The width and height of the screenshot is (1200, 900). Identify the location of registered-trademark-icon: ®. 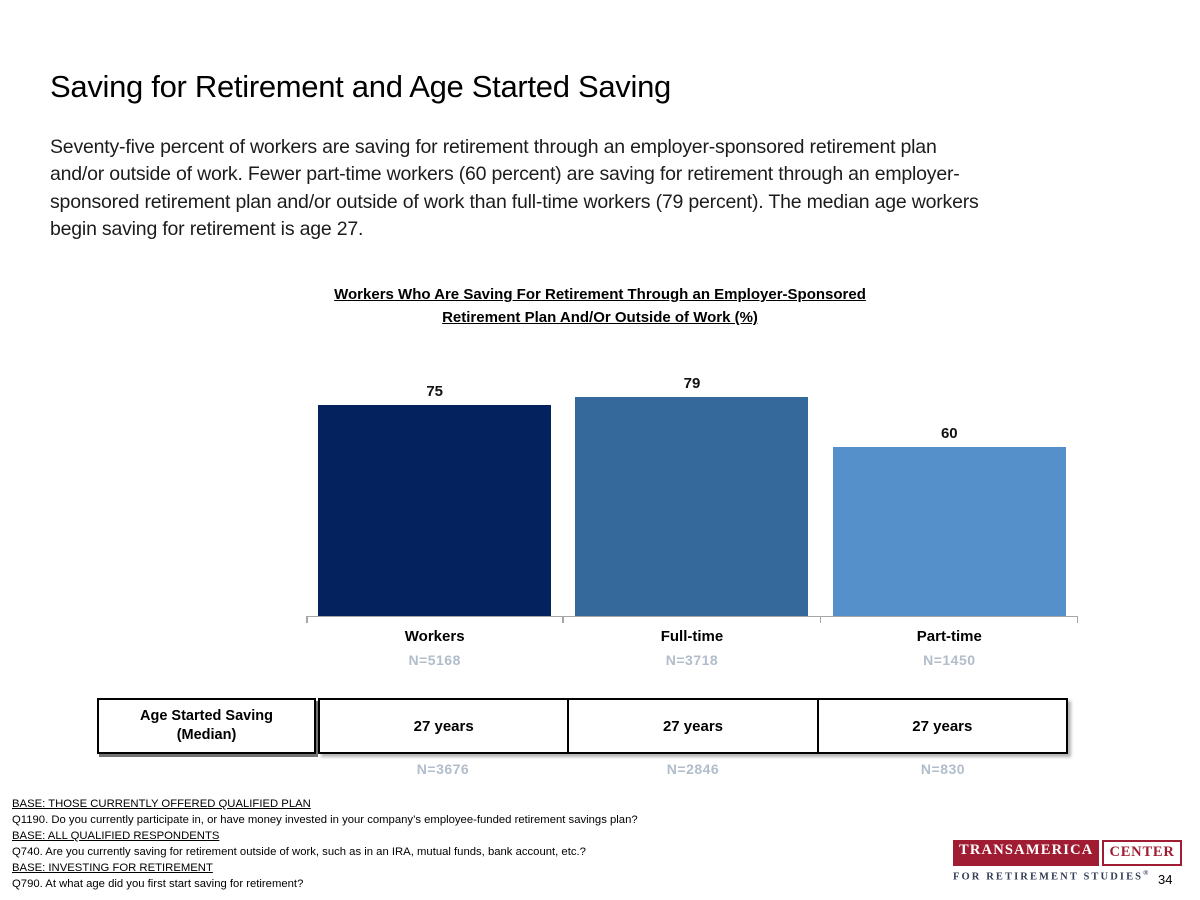
(1146, 873).